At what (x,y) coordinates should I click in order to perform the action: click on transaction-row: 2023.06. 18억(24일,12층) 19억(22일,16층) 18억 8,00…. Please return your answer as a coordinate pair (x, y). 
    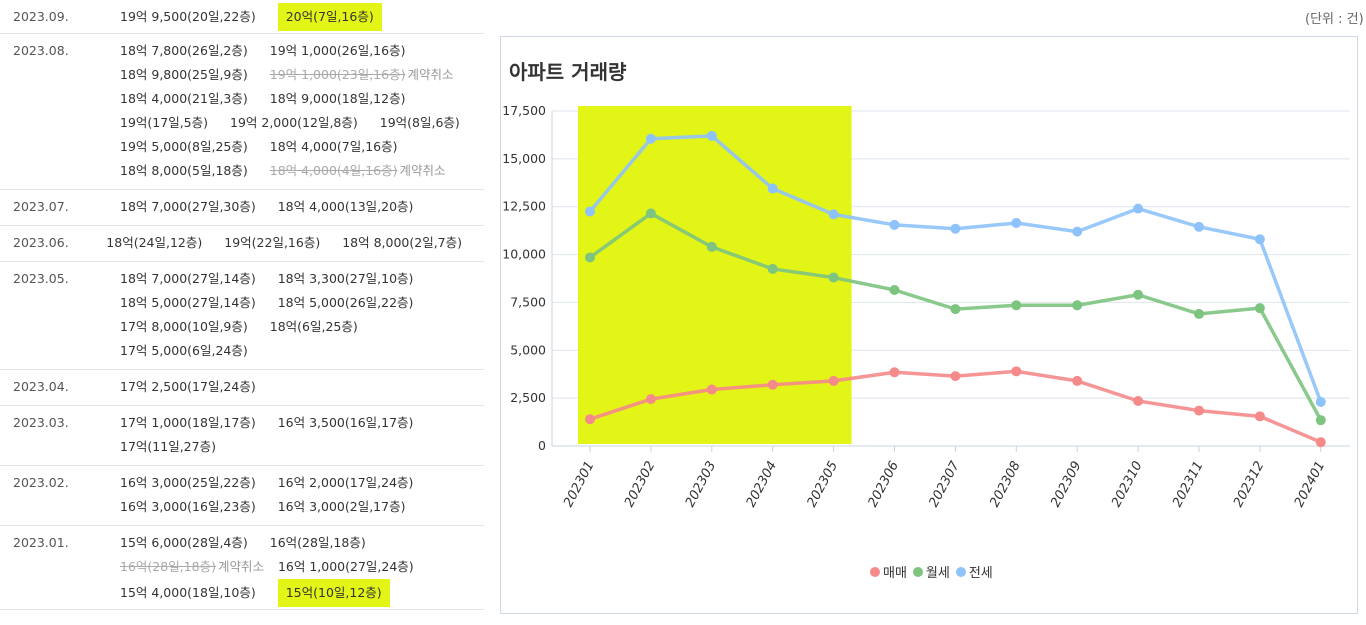
    Looking at the image, I should click on (242, 244).